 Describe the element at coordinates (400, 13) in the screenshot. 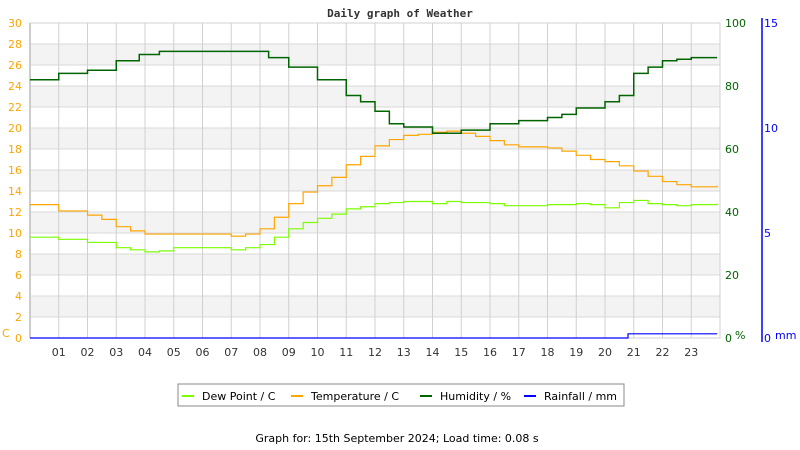

I see `chart-title: Daily graph of Weather` at that location.